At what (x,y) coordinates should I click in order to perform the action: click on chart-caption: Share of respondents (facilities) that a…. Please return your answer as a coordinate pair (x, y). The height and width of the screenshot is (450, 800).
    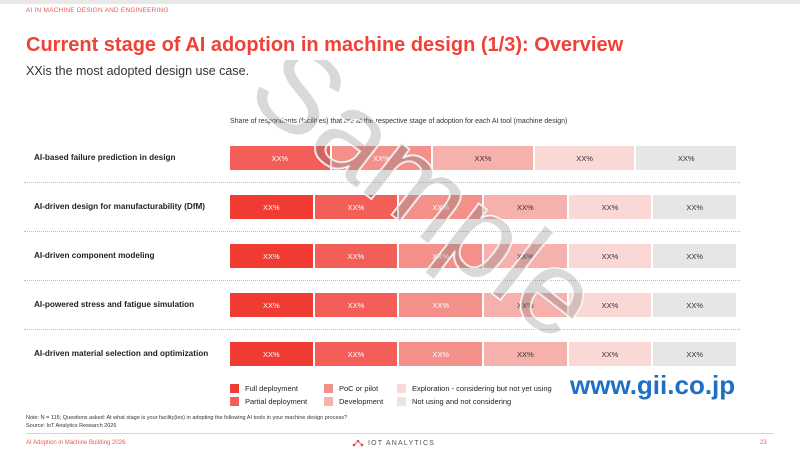
    Looking at the image, I should click on (399, 121).